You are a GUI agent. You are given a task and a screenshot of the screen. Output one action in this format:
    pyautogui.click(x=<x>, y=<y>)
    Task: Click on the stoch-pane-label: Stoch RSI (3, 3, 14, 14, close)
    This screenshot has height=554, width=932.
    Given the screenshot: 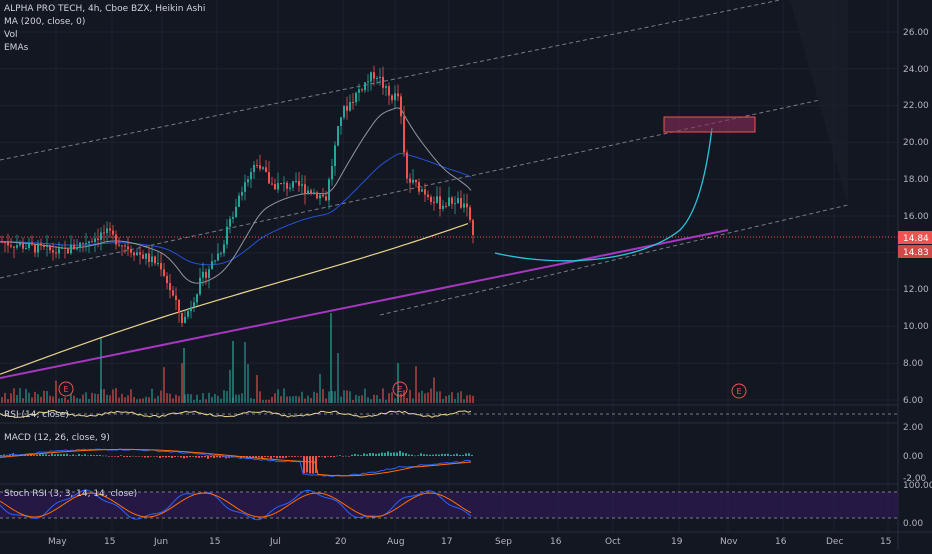 What is the action you would take?
    pyautogui.click(x=70, y=494)
    